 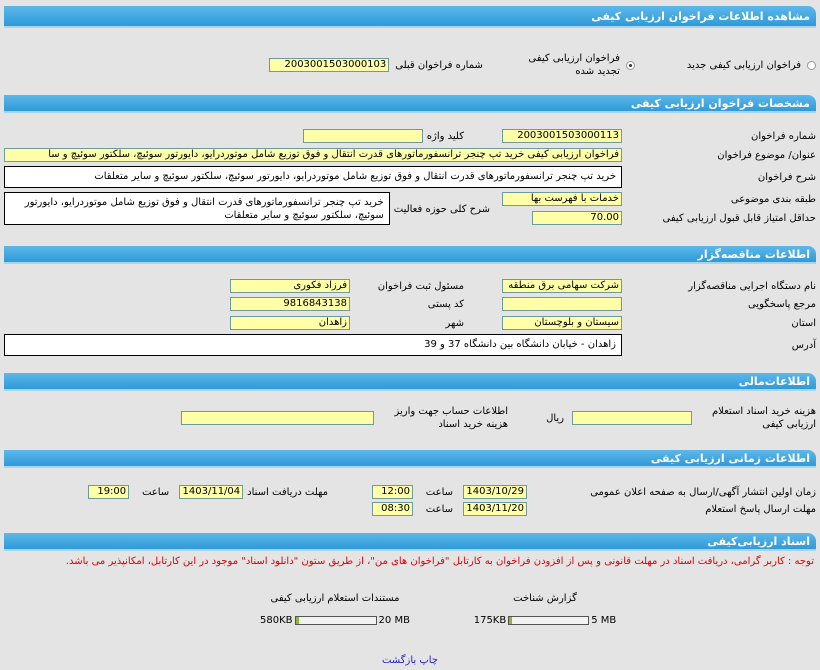 What do you see at coordinates (410, 459) in the screenshot?
I see `section-timing-header: اطلاعات زمانی ارزيابی کيفی` at bounding box center [410, 459].